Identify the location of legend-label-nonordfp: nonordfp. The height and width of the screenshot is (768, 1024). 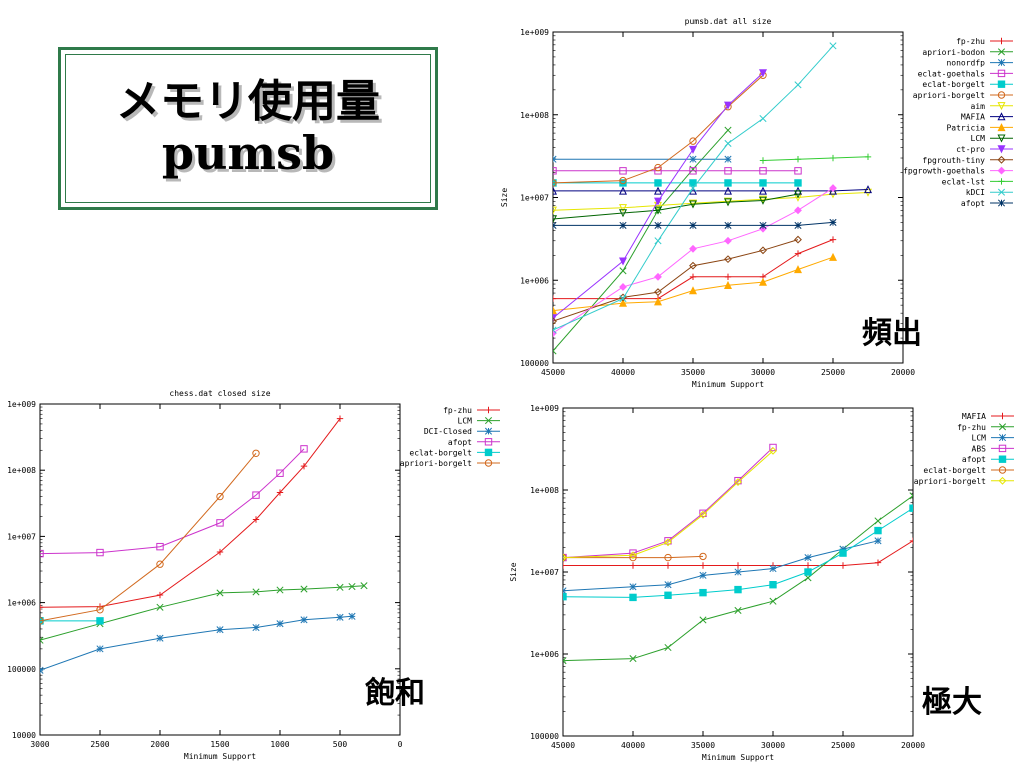
(965, 63).